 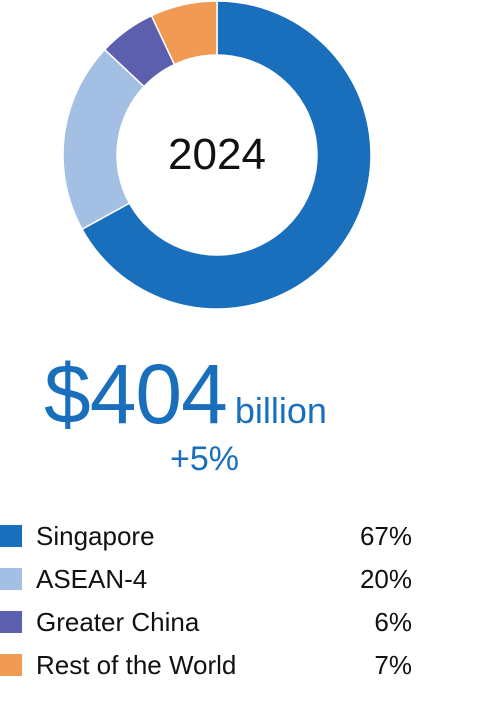 I want to click on center-year-label: 2024, so click(x=217, y=154).